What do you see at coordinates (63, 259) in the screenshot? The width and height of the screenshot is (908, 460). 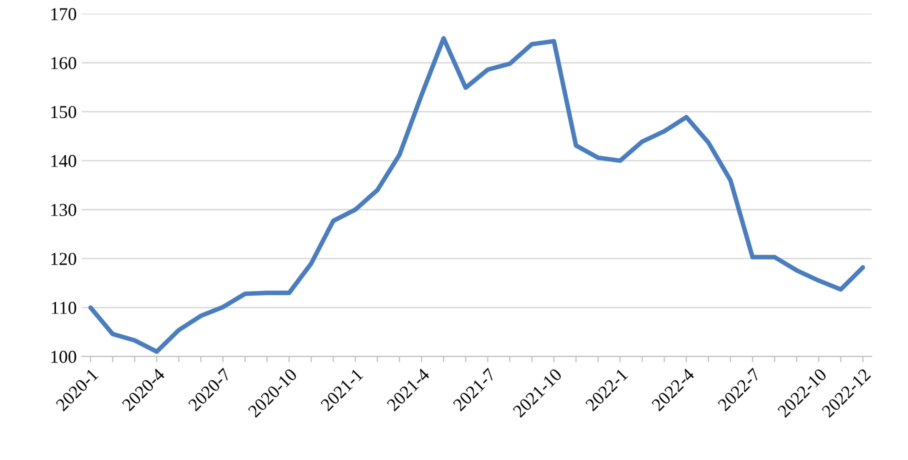 I see `y-tick-label: 120` at bounding box center [63, 259].